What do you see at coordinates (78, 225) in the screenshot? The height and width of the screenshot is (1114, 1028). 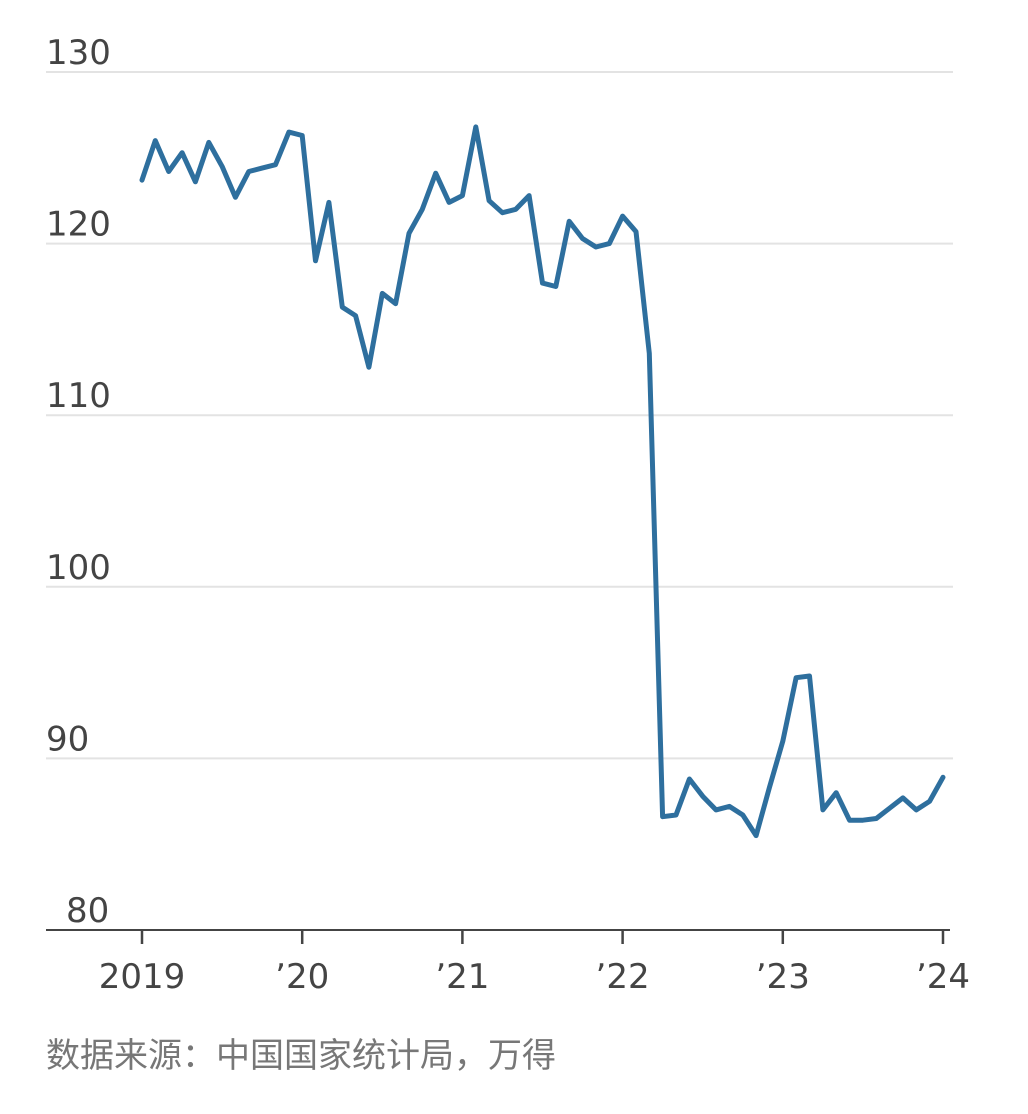 I see `y-tick-label: 120` at bounding box center [78, 225].